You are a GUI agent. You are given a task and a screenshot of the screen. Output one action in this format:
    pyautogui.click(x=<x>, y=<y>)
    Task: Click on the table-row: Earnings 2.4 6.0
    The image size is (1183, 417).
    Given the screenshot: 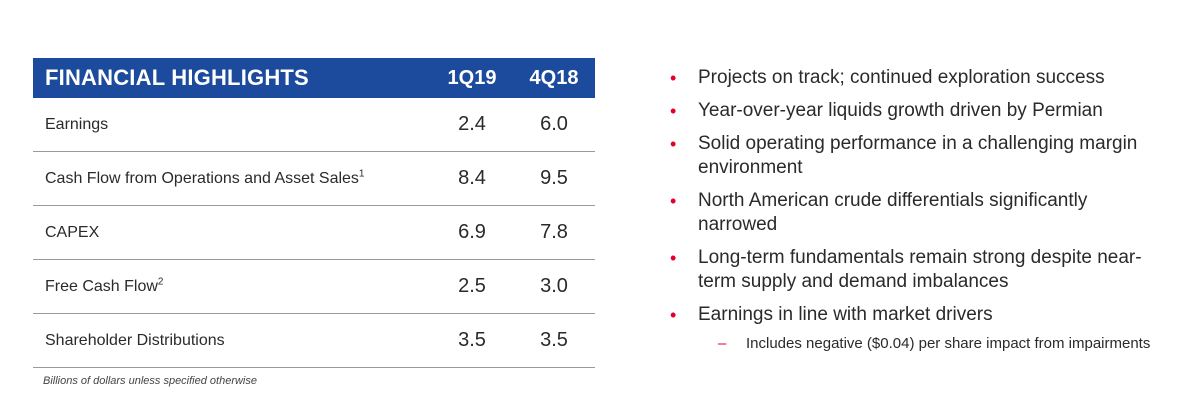 What is the action you would take?
    pyautogui.click(x=314, y=125)
    